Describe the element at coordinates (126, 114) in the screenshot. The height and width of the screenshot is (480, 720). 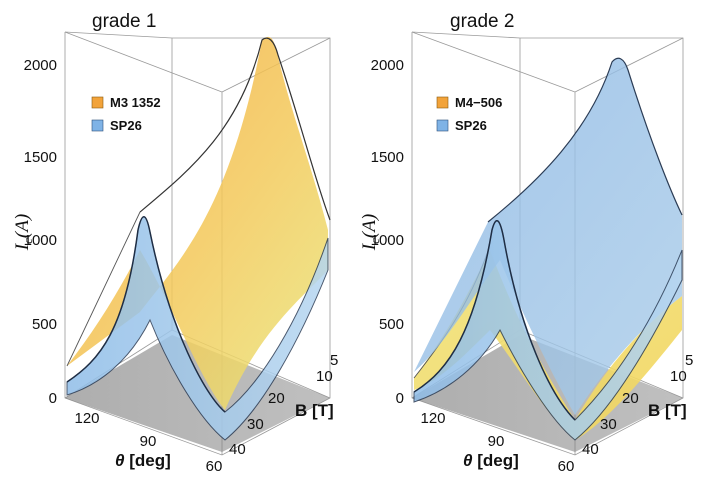
I see `legend: M3 1352 SP26` at that location.